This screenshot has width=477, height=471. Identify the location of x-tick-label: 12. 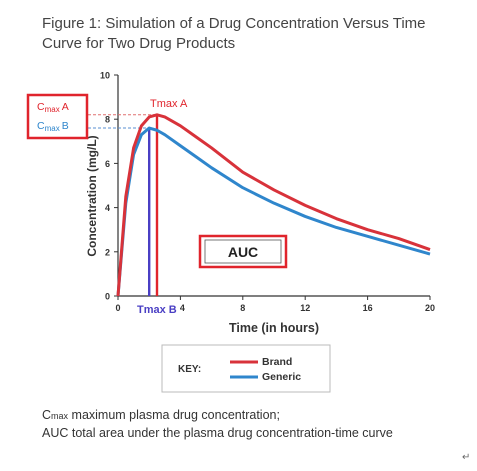
(305, 308).